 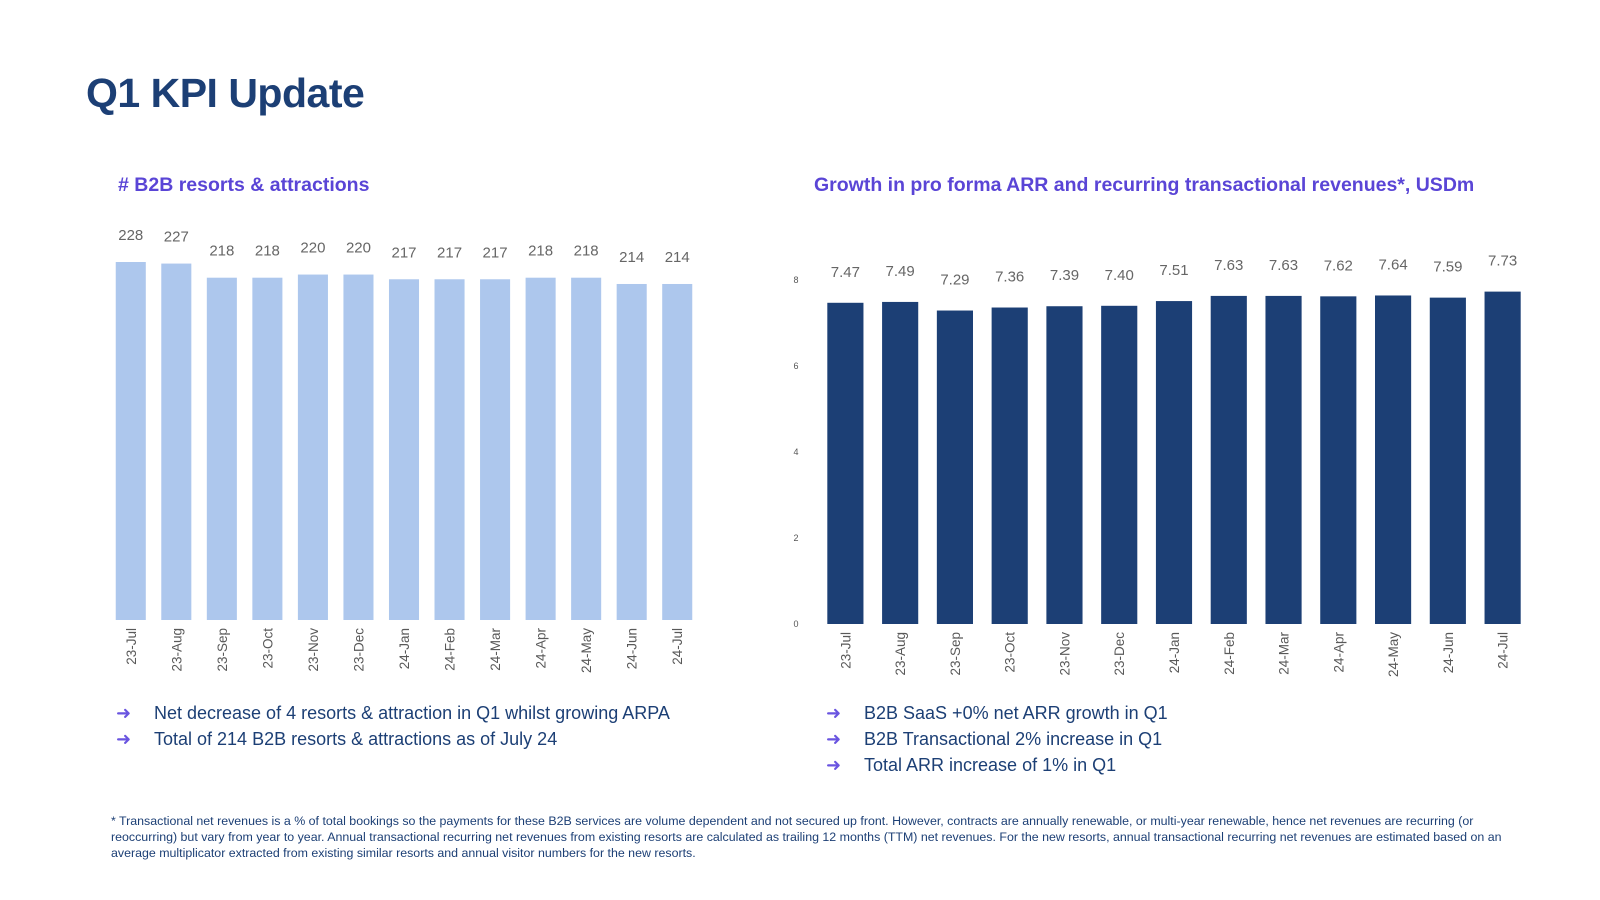 I want to click on page-title: Q1 KPI Update, so click(x=225, y=93).